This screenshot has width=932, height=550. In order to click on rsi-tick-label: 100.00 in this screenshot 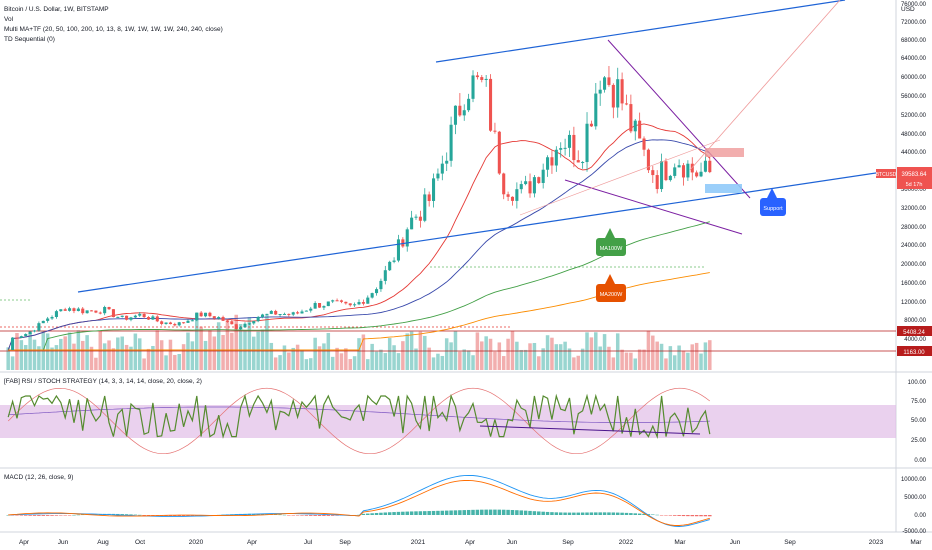, I will do `click(917, 383)`.